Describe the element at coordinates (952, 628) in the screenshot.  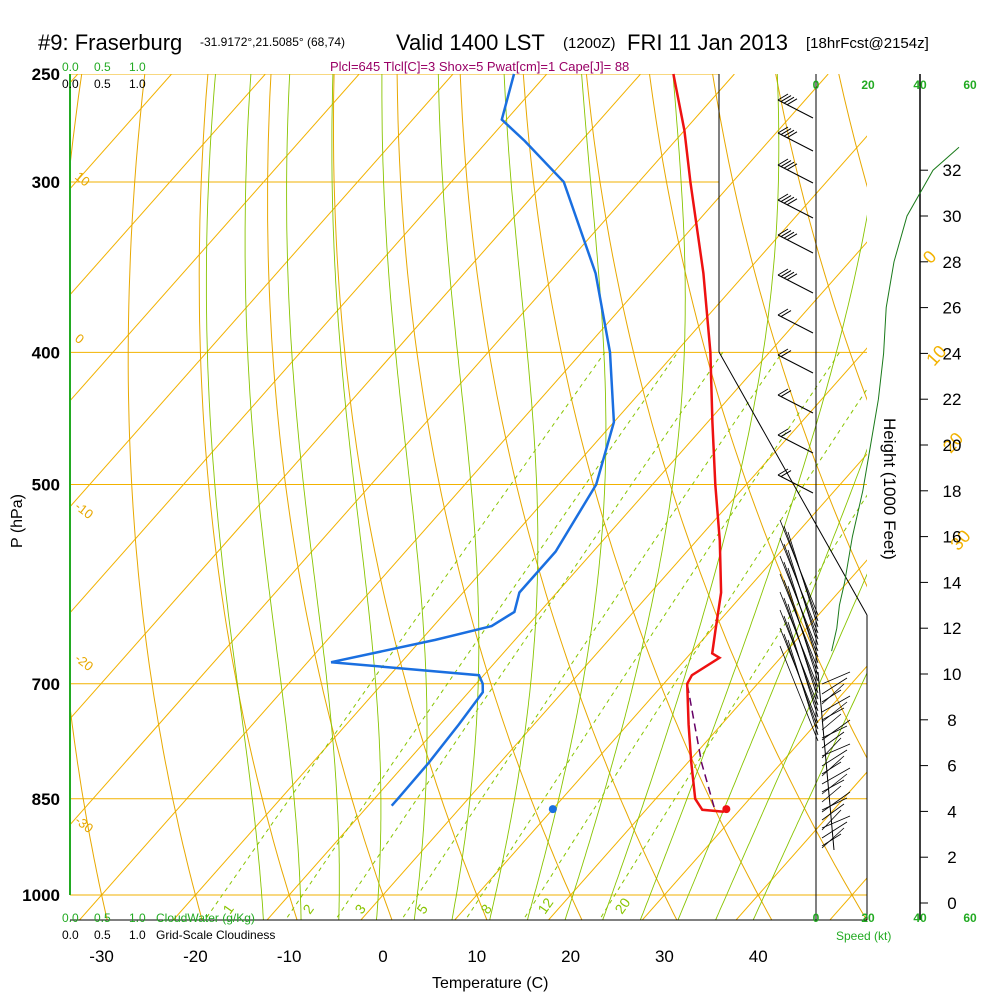
I see `height-tick-12: 12` at that location.